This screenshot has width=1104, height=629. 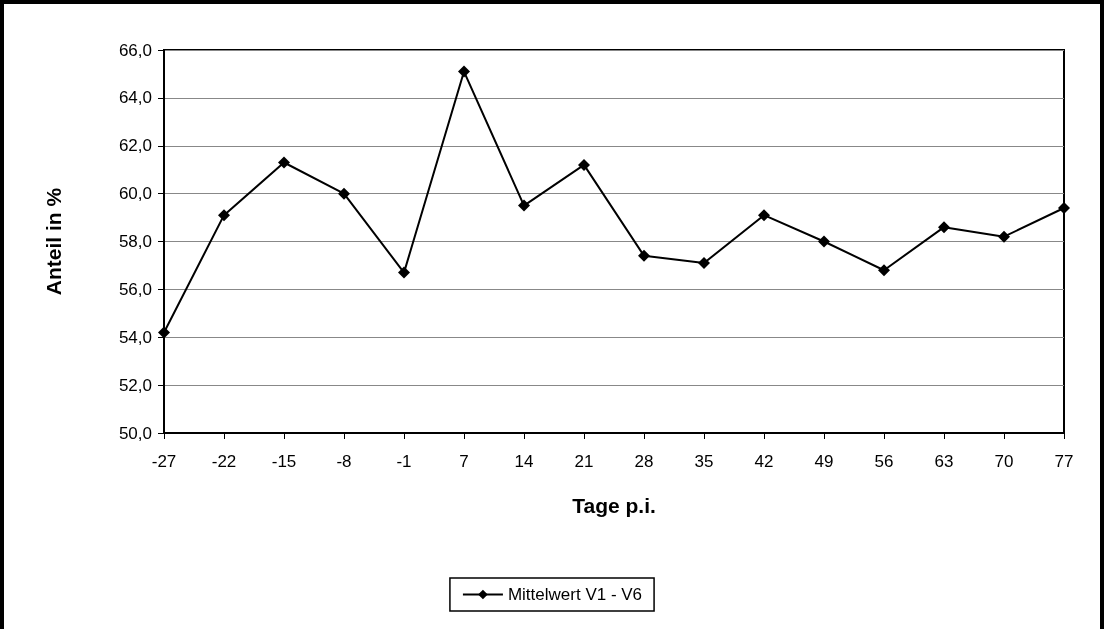 What do you see at coordinates (135, 50) in the screenshot?
I see `y-tick-label: 66,0` at bounding box center [135, 50].